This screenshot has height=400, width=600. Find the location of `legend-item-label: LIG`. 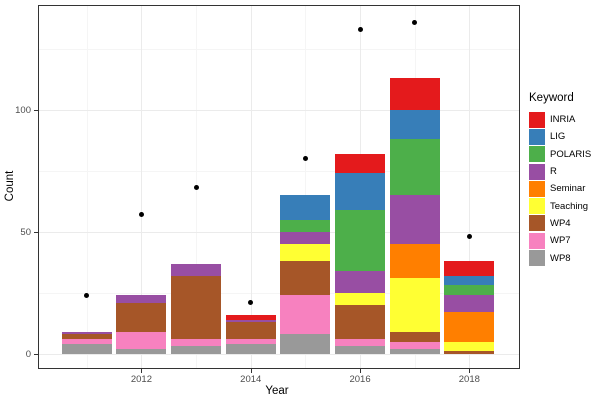

legend-item-label: LIG is located at coordinates (558, 137).